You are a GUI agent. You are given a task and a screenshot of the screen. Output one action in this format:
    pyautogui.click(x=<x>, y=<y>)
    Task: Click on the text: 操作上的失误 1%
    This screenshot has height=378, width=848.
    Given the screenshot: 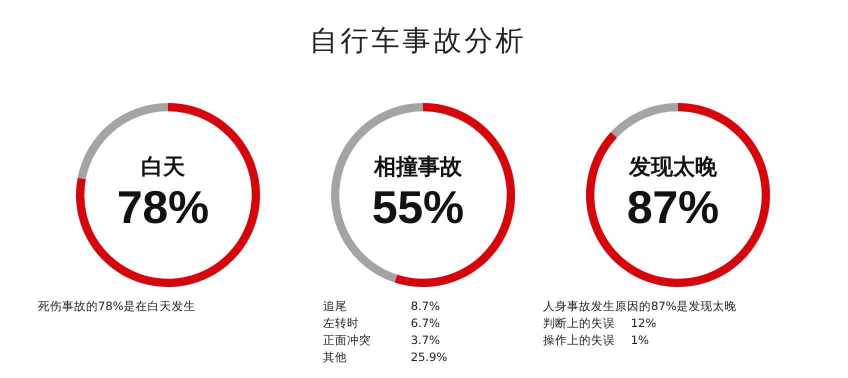 What is the action you would take?
    pyautogui.click(x=596, y=340)
    